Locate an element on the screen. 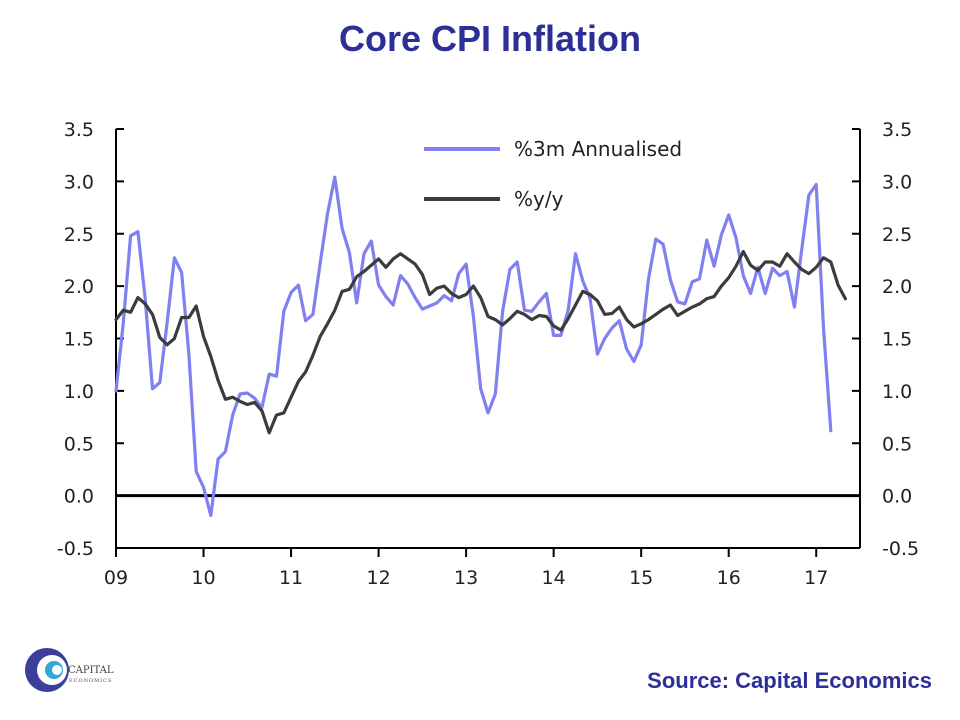 The width and height of the screenshot is (960, 720). chart-legend: %3m Annualised %y/y is located at coordinates (553, 174).